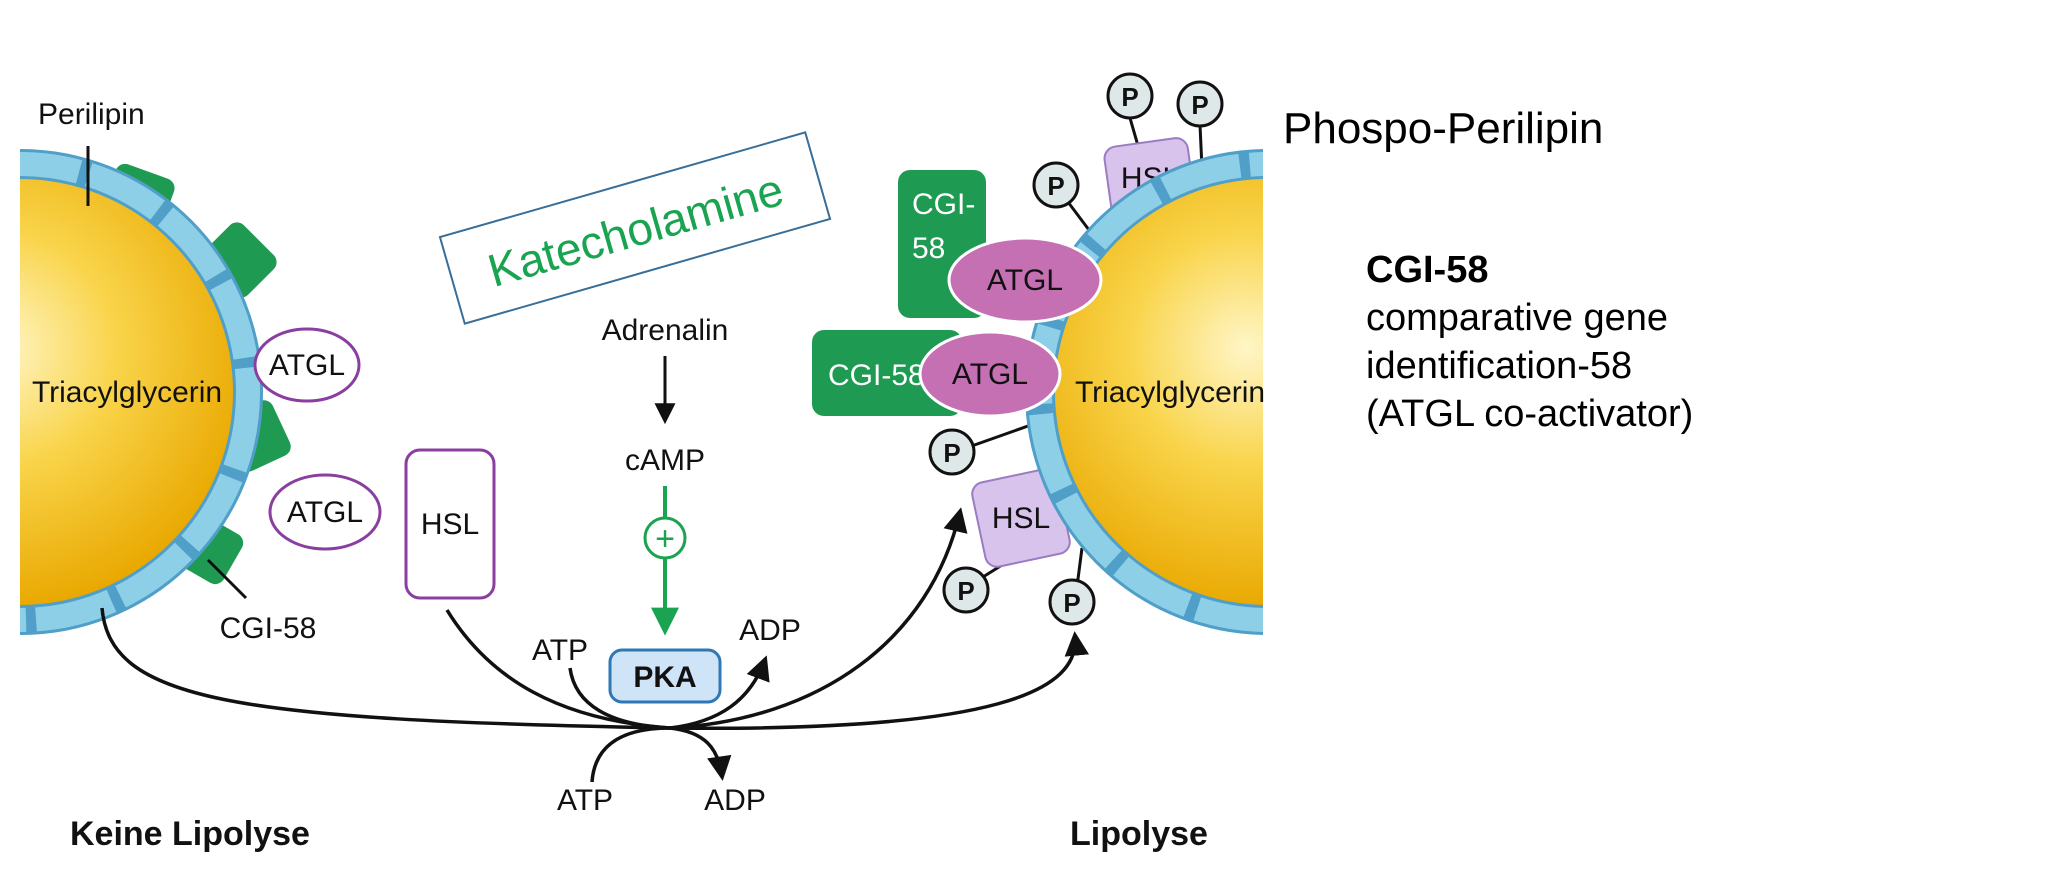 The height and width of the screenshot is (881, 2048). I want to click on left-triacylglycerin-core, so click(129, 392).